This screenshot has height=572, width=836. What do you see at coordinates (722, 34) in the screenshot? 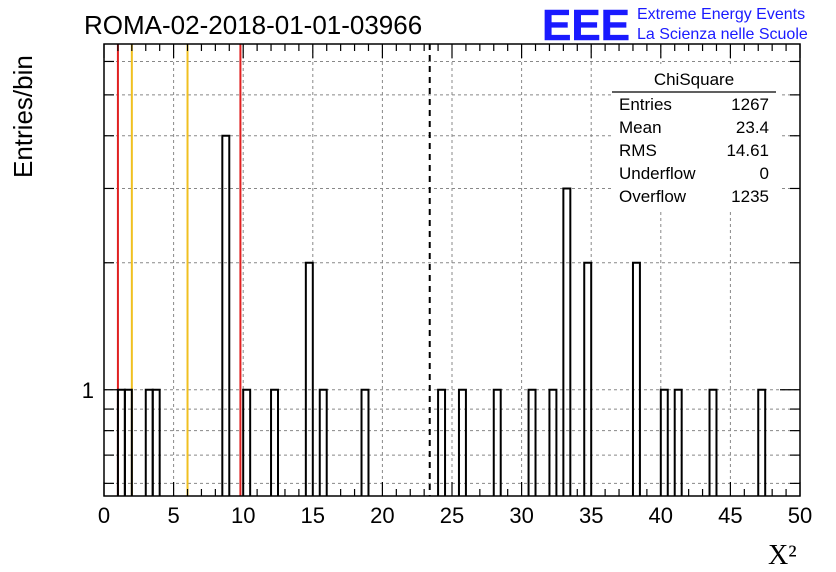
I see `logo-line2: La Scienza nelle Scuole` at bounding box center [722, 34].